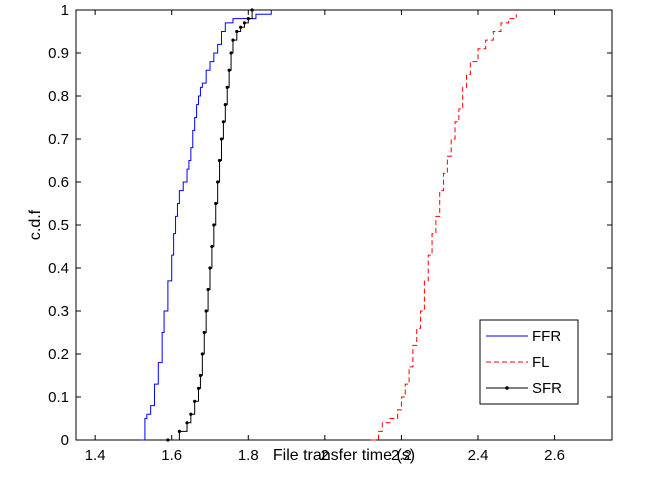  I want to click on y-tick-label: 0.5, so click(58, 225).